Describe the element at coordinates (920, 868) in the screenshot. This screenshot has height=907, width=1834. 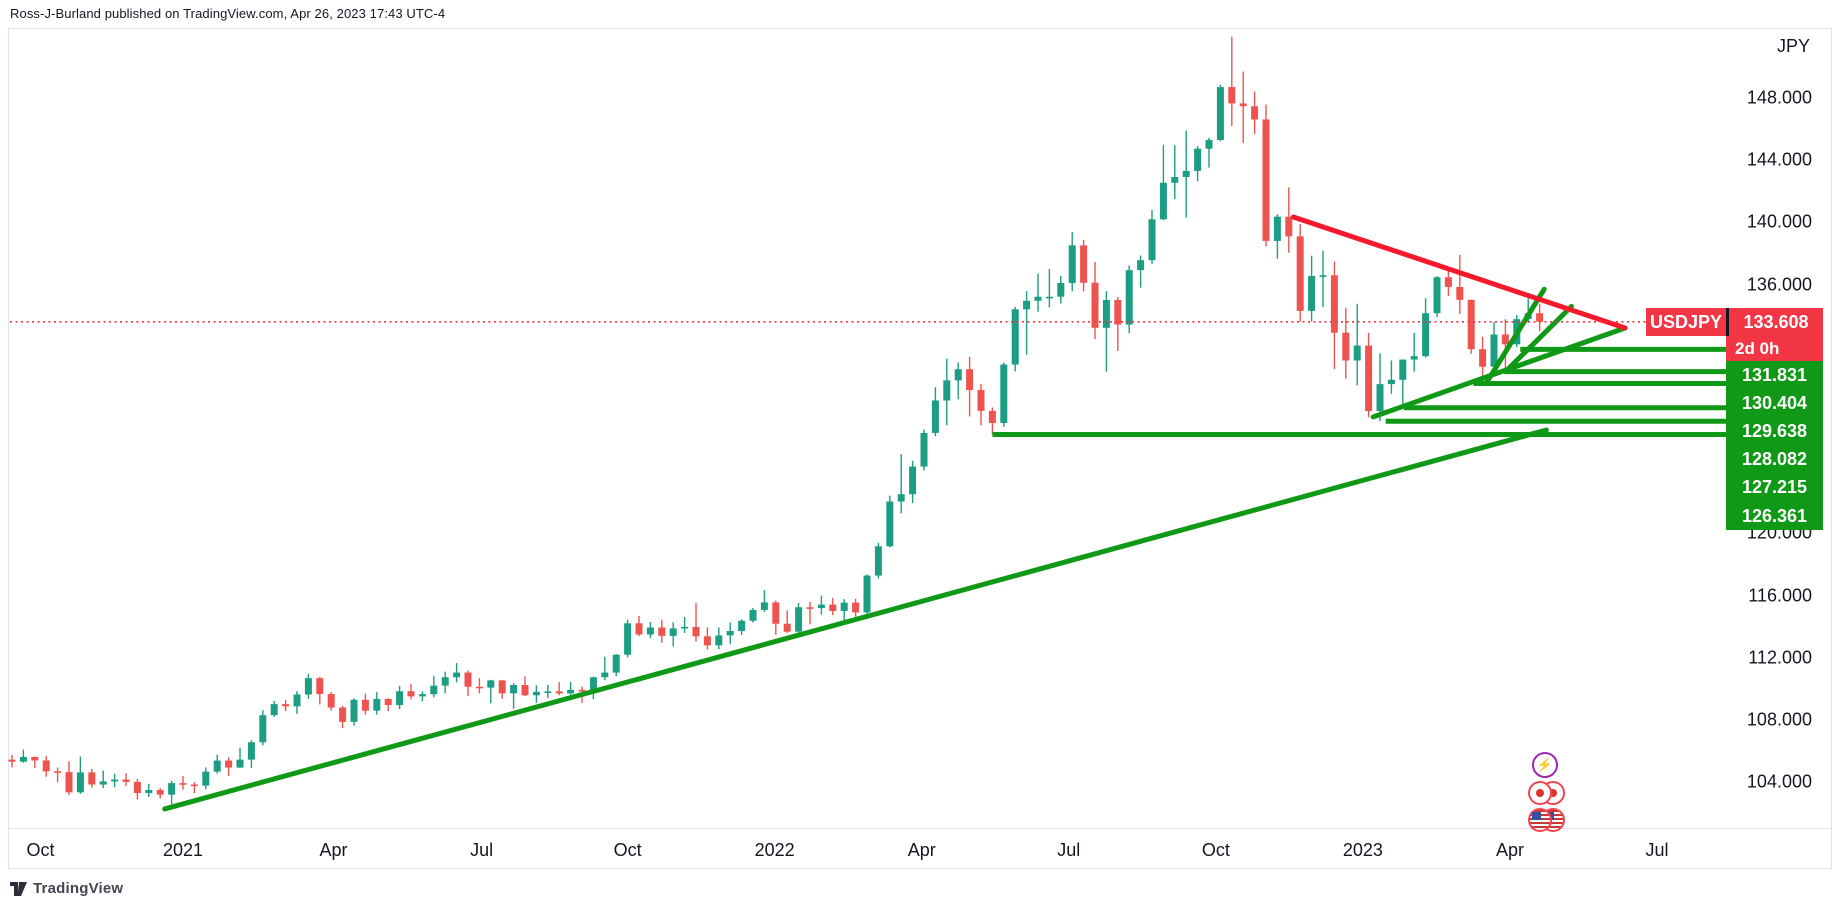
I see `frame-axis-bottom-border` at that location.